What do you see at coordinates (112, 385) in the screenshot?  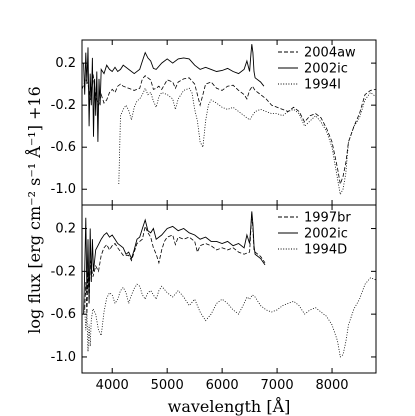 I see `x-tick-label: 4000` at bounding box center [112, 385].